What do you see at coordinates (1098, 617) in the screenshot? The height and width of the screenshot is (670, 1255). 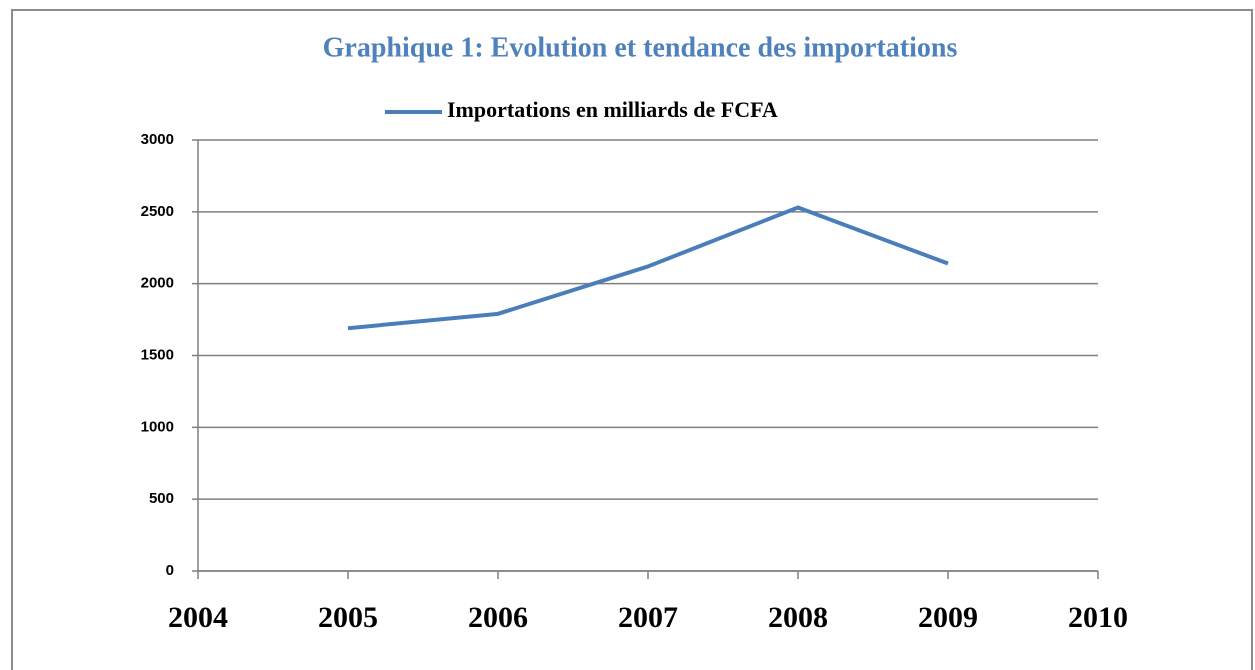 I see `x-tick-label: 2010` at bounding box center [1098, 617].